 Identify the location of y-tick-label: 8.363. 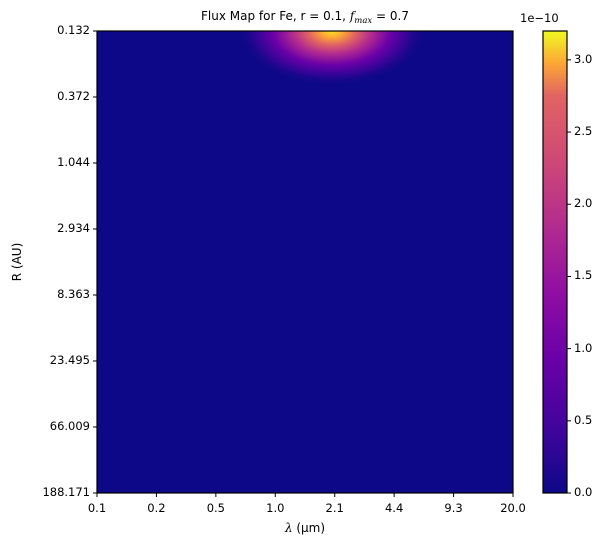
(73, 294).